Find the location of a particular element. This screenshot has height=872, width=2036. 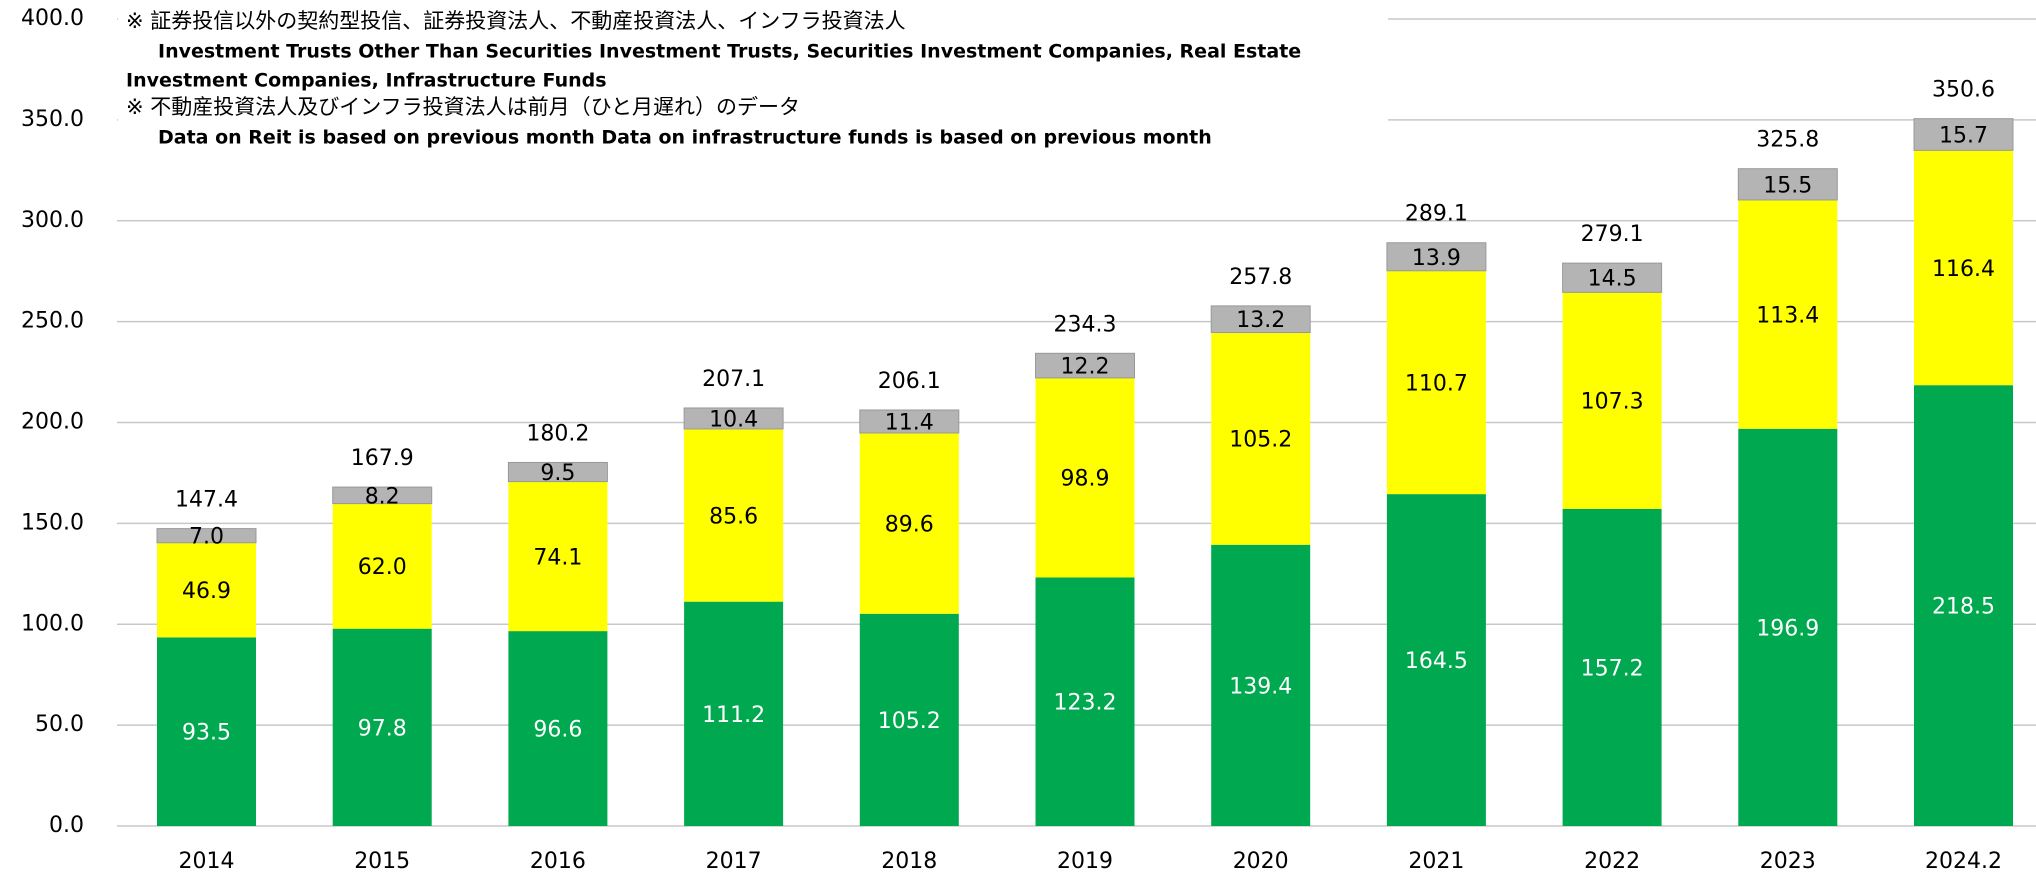

value-label: 15.5 is located at coordinates (1787, 185).